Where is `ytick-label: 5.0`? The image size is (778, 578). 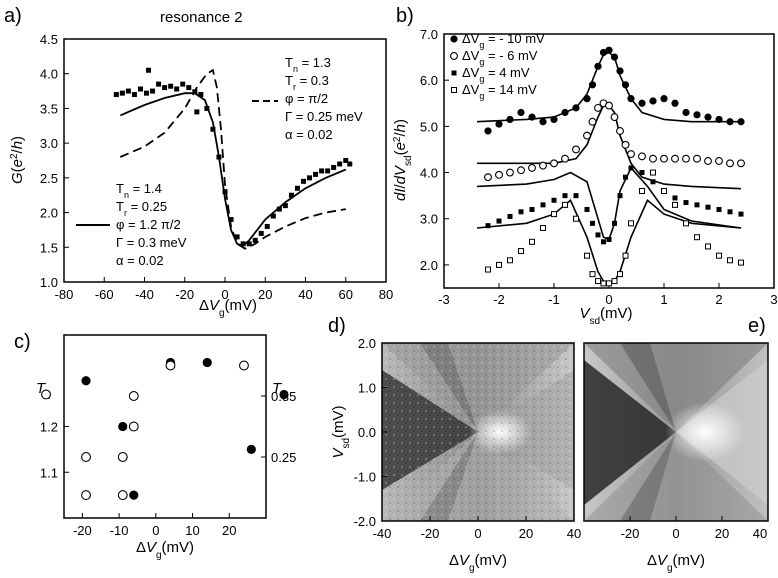
ytick-label: 5.0 is located at coordinates (429, 126).